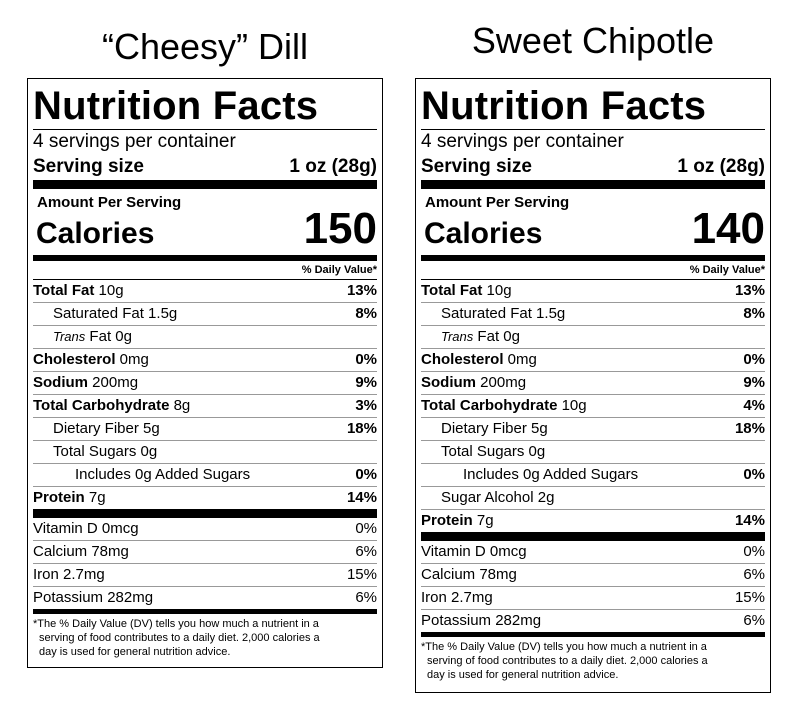 This screenshot has width=806, height=727. Describe the element at coordinates (728, 228) in the screenshot. I see `calories-value: 140` at that location.